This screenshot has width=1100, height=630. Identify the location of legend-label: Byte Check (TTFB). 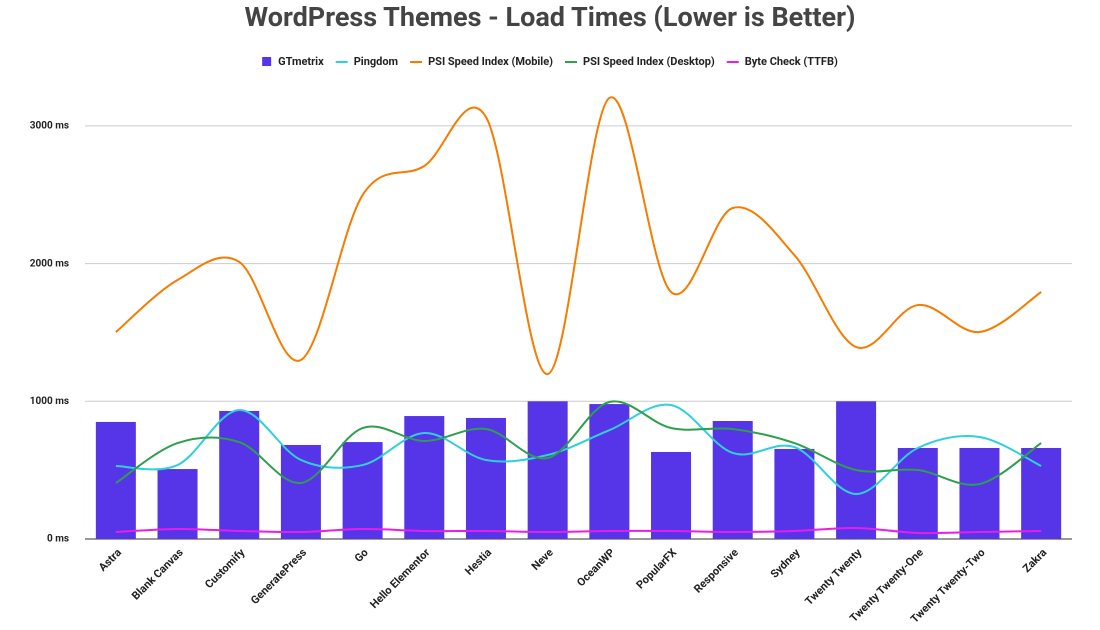
(791, 61).